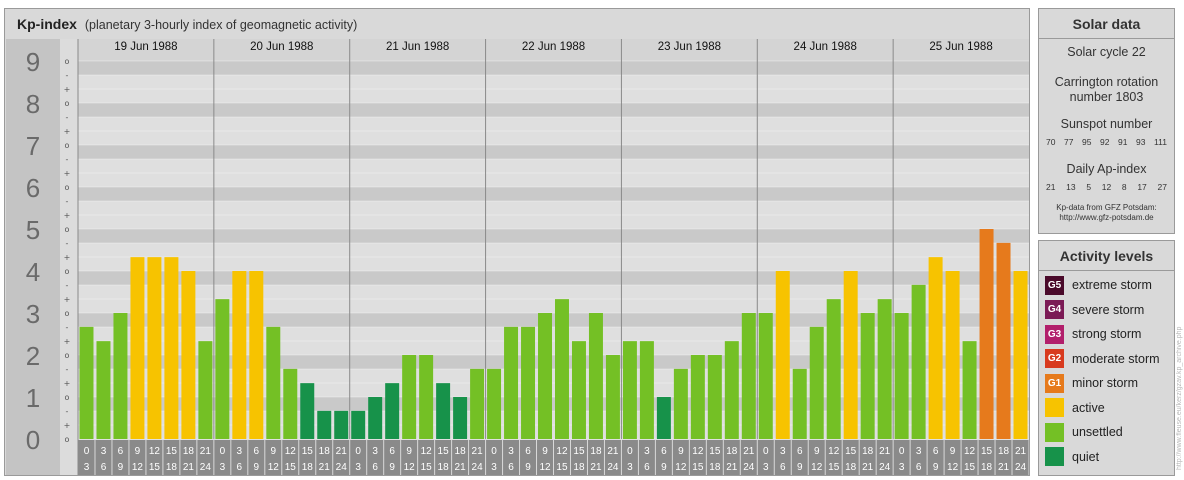 The width and height of the screenshot is (1184, 480). What do you see at coordinates (33, 440) in the screenshot?
I see `y-tick-label: 0` at bounding box center [33, 440].